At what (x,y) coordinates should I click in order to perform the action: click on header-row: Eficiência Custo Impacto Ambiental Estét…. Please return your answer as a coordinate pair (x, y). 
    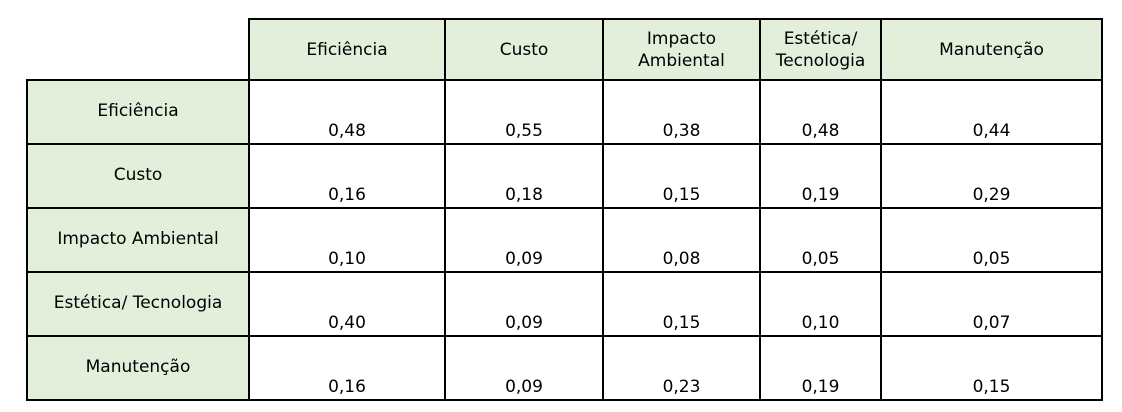
    Looking at the image, I should click on (565, 49).